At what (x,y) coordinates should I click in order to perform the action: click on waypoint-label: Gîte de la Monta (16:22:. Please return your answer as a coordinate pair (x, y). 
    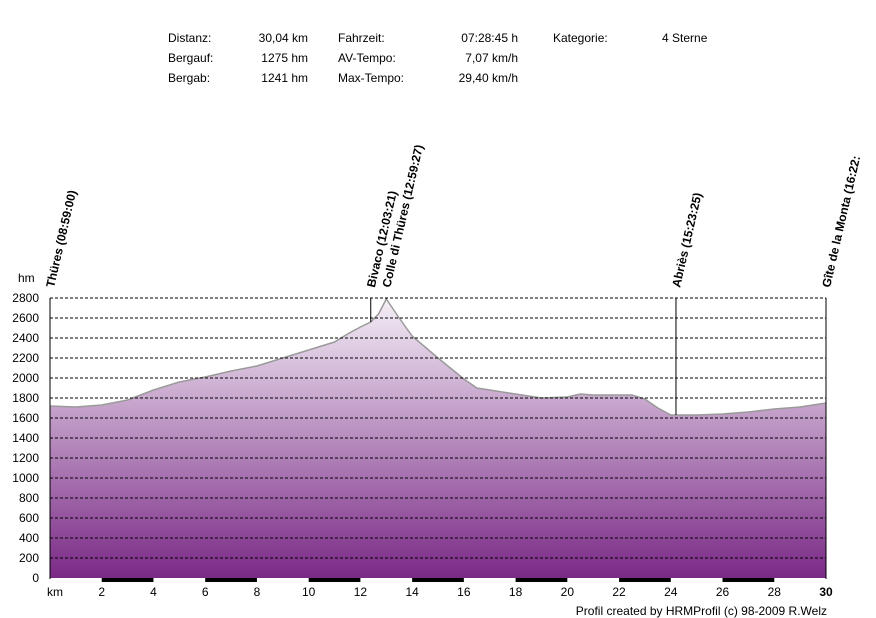
    Looking at the image, I should click on (841, 221).